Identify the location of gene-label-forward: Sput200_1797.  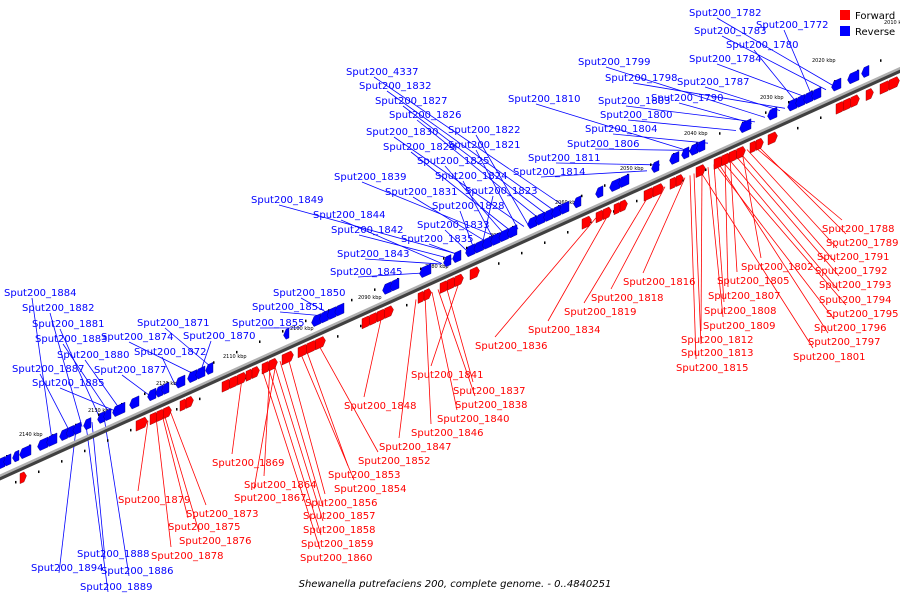
(844, 342).